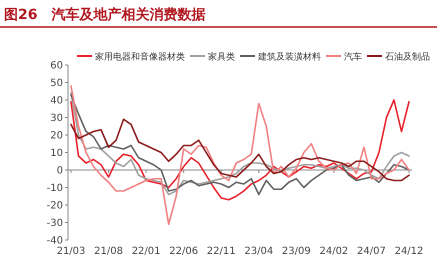  What do you see at coordinates (71, 251) in the screenshot?
I see `x-tick-label: 21/03` at bounding box center [71, 251].